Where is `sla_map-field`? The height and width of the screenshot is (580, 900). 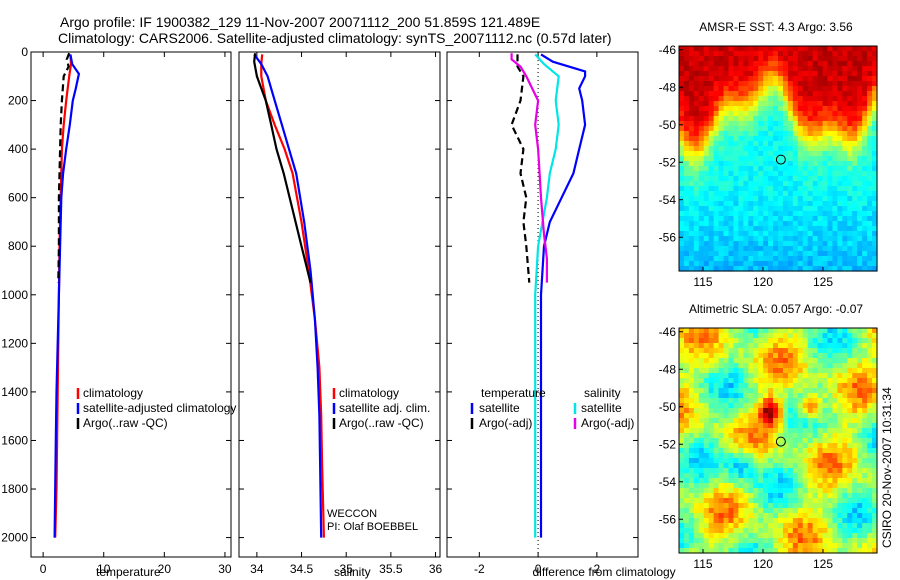 sla_map-field is located at coordinates (778, 441).